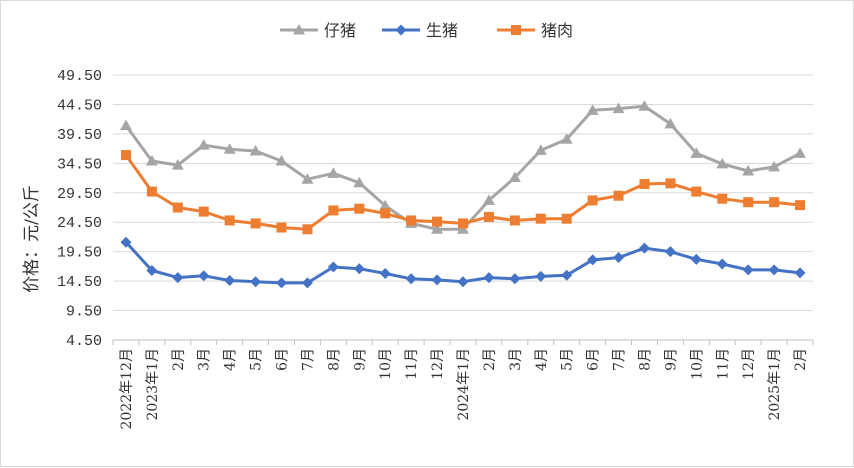 The height and width of the screenshot is (468, 854). Describe the element at coordinates (84, 312) in the screenshot. I see `y-tick-label: 9.50` at that location.